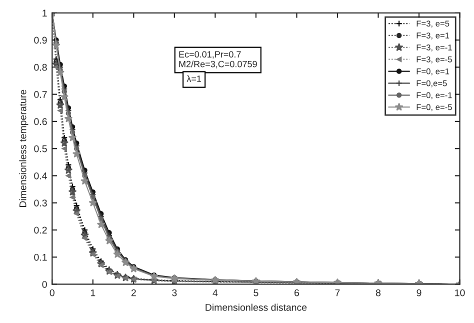 This screenshot has width=474, height=323. I want to click on x-tick-label: 7, so click(337, 292).